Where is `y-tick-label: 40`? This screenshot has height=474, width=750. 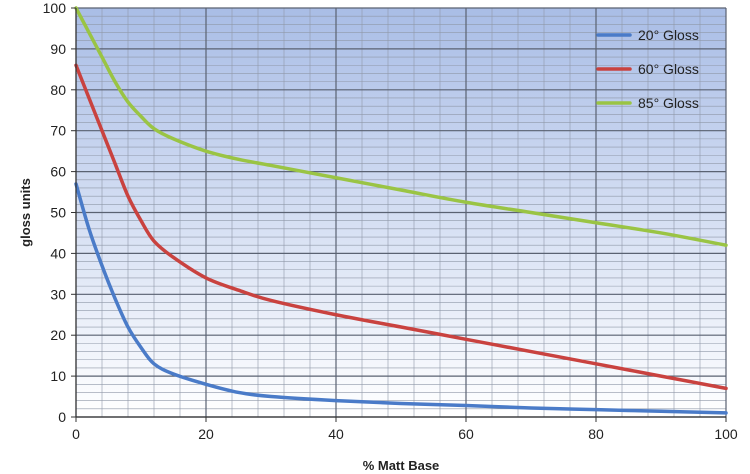
y-tick-label: 40 is located at coordinates (58, 253).